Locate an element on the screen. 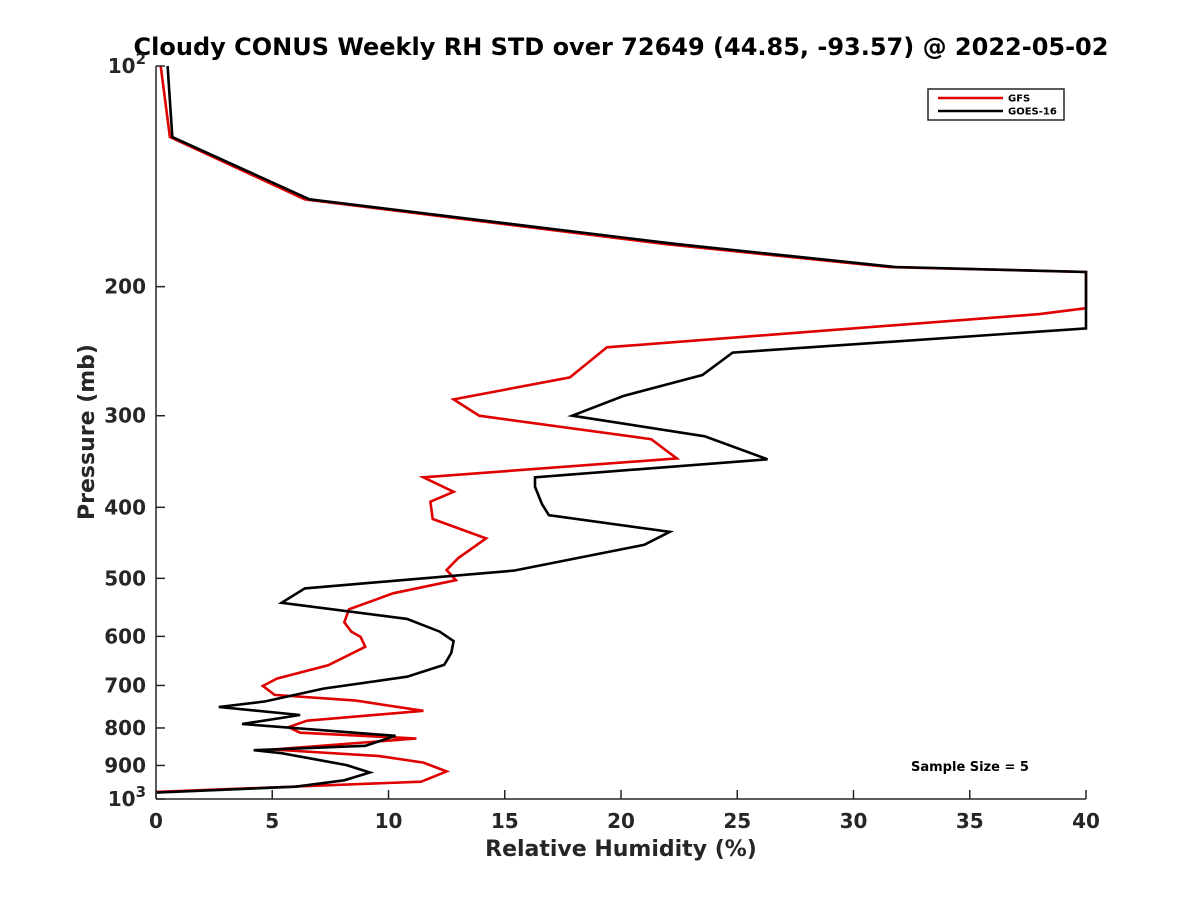 This screenshot has height=904, width=1200. y-tick-label: 600 is located at coordinates (125, 636).